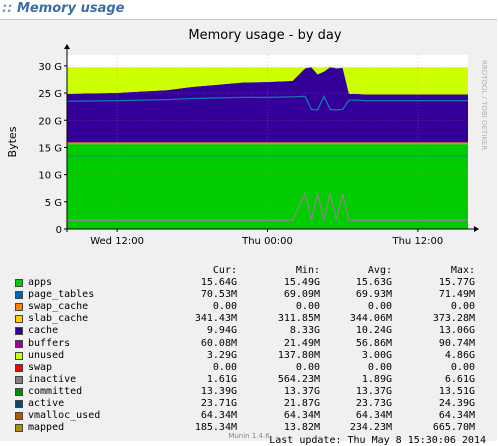 Image resolution: width=498 pixels, height=446 pixels. Describe the element at coordinates (248, 344) in the screenshot. I see `legend-row: buffers 60.08M 21.49M 56.86M 90.74M` at that location.